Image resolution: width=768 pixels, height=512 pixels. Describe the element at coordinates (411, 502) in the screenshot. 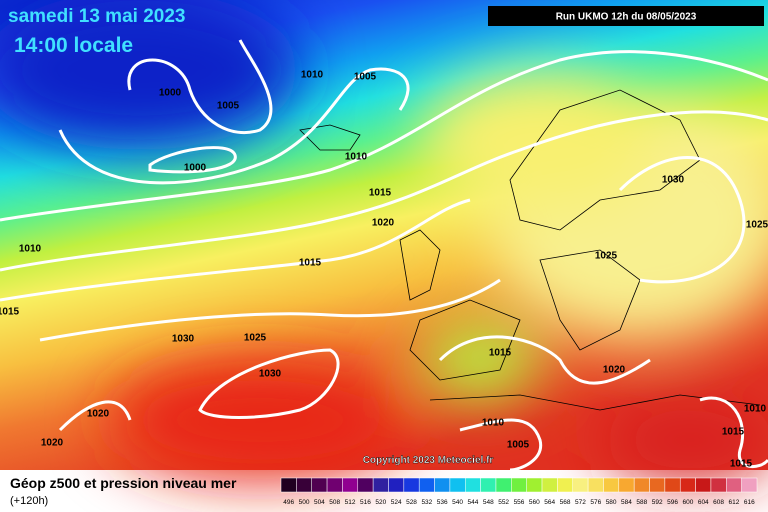

I see `scale-label: 528` at that location.